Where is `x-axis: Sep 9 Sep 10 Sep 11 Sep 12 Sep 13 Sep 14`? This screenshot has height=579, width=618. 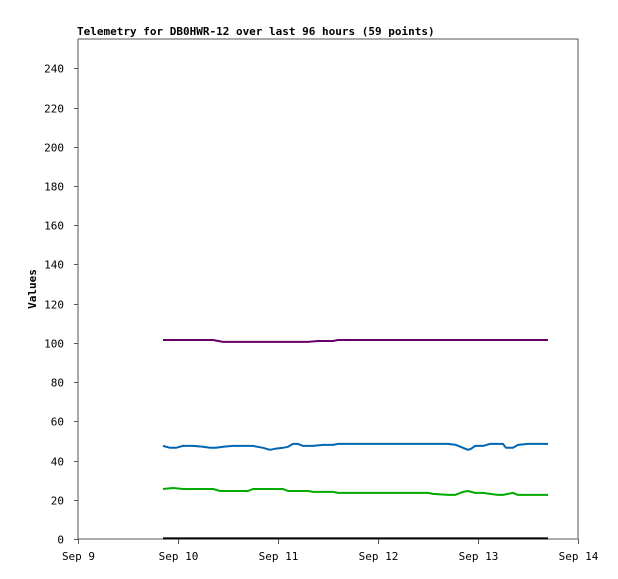
x-axis: Sep 9 Sep 10 Sep 11 Sep 12 Sep 13 Sep 14 is located at coordinates (330, 551).